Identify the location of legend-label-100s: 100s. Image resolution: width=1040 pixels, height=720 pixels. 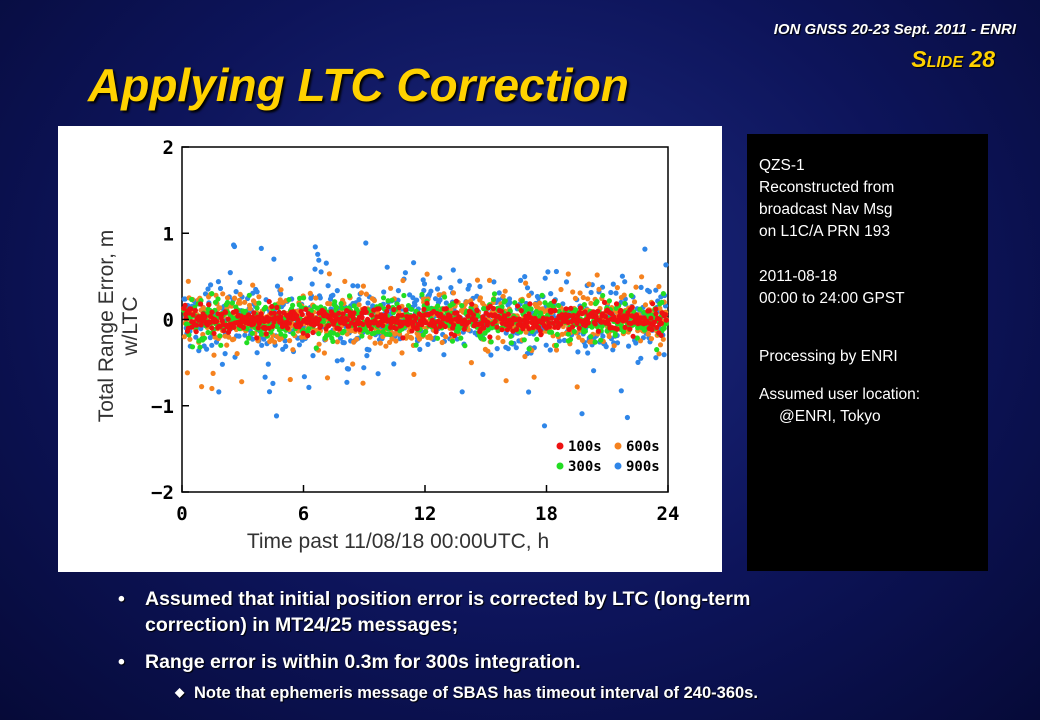
(585, 447).